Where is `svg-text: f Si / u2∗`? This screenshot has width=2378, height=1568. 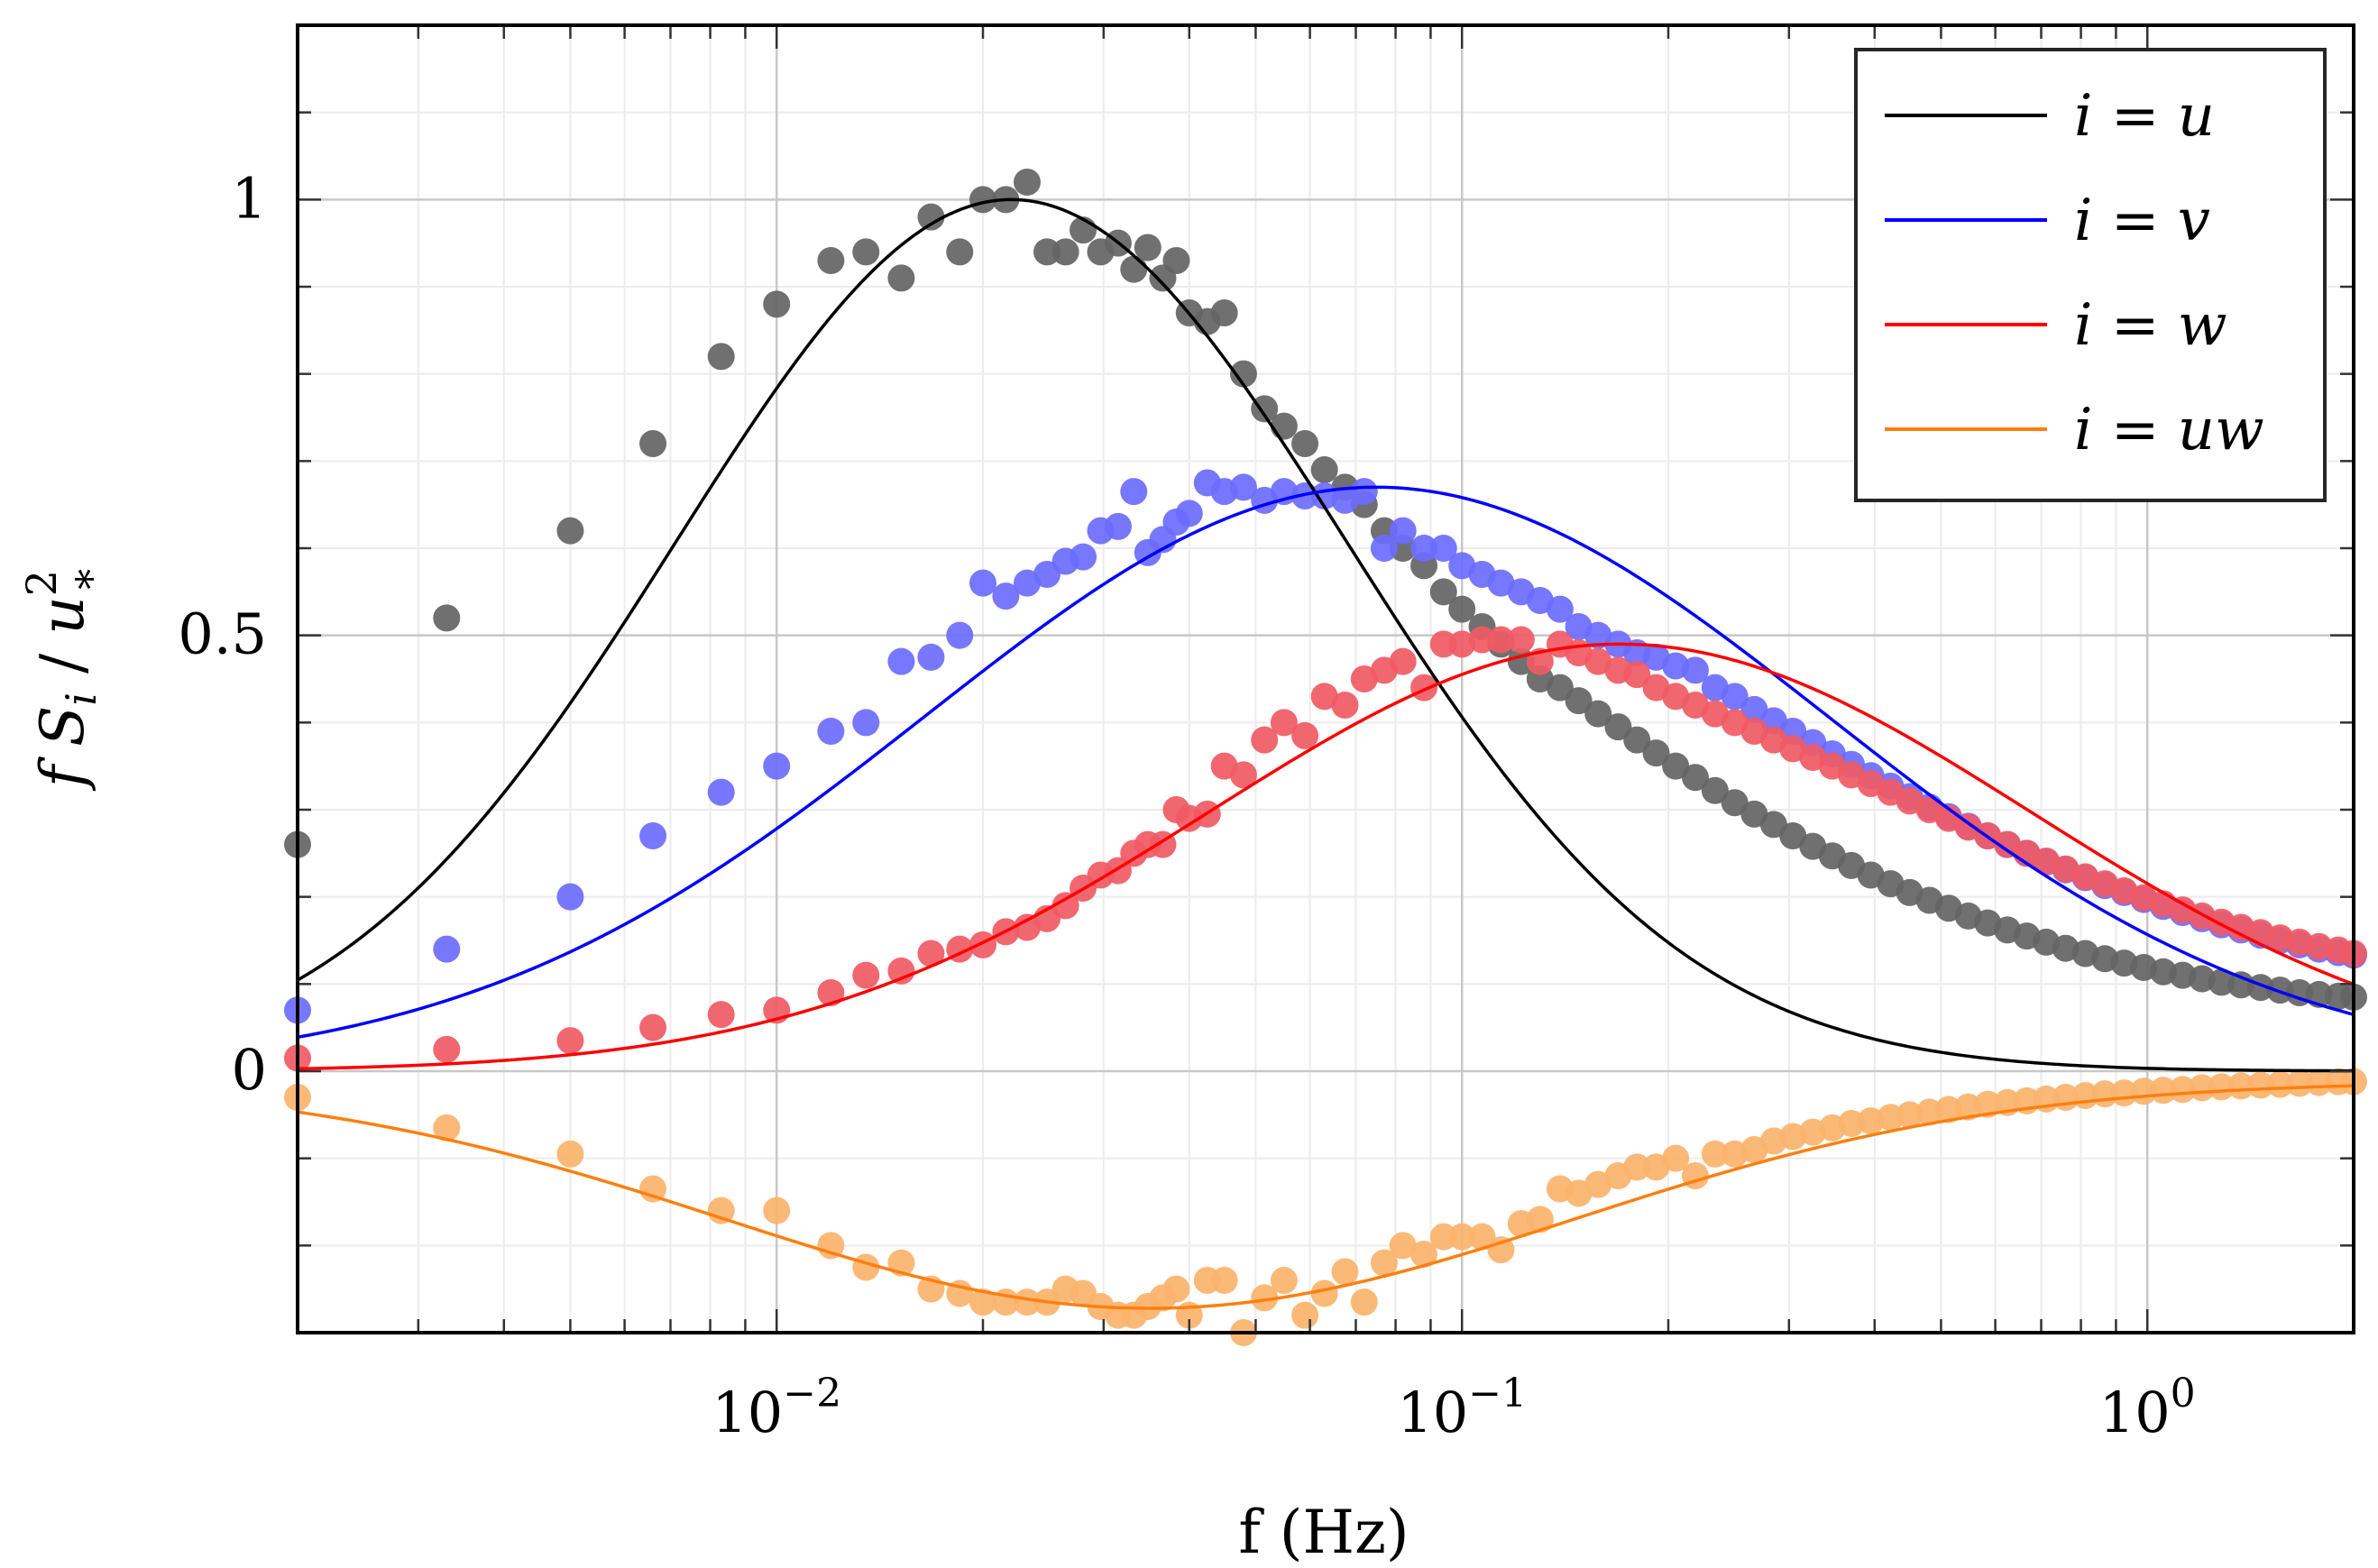
svg-text: f Si / u2∗ is located at coordinates (62, 679).